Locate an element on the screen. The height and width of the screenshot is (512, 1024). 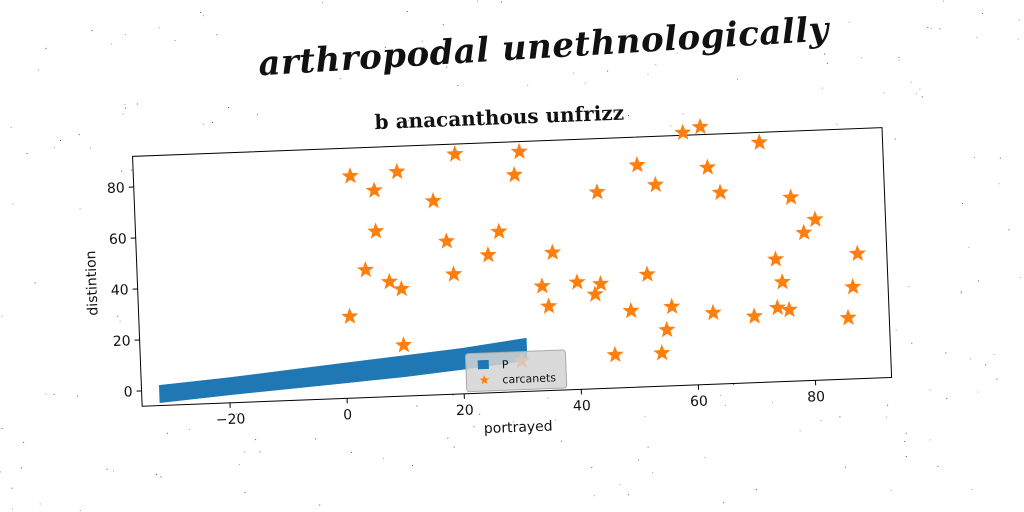
x-tick-label: 0 is located at coordinates (348, 415).